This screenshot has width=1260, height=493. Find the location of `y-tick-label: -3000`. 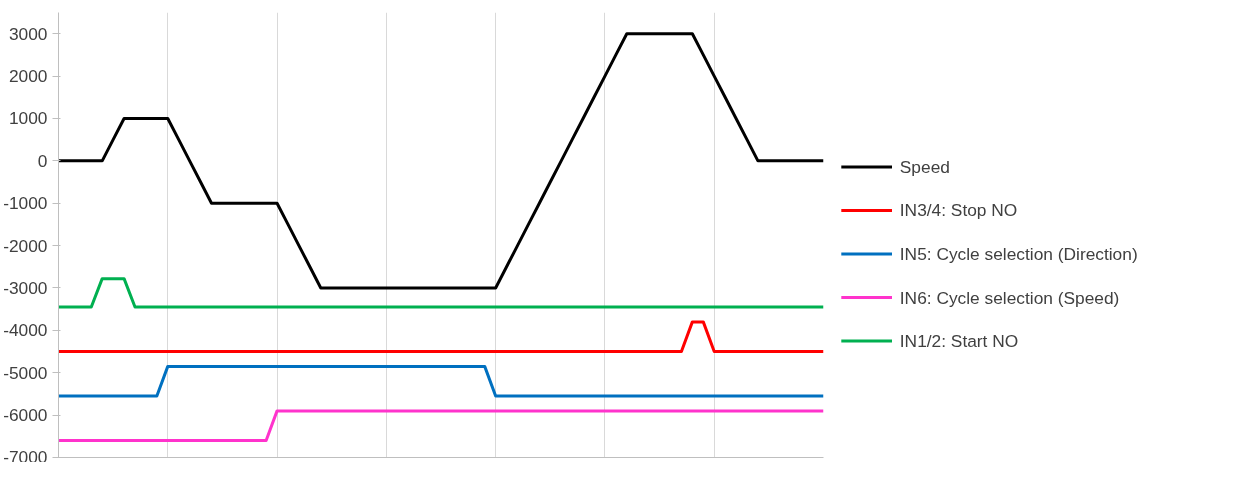

y-tick-label: -3000 is located at coordinates (25, 287).